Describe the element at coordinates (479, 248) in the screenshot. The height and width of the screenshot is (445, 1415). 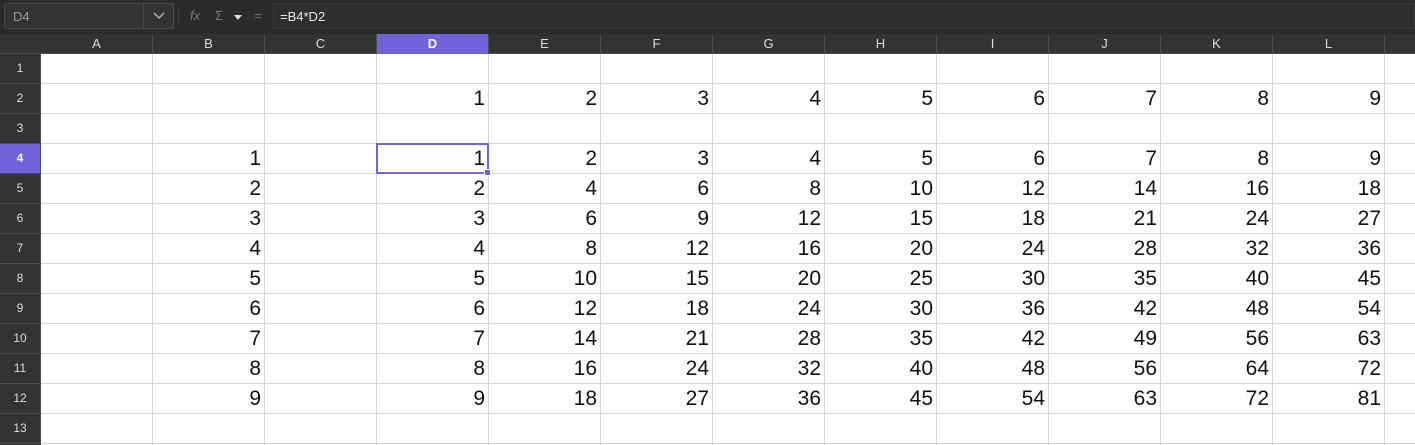
I see `cell-d7: 4` at that location.